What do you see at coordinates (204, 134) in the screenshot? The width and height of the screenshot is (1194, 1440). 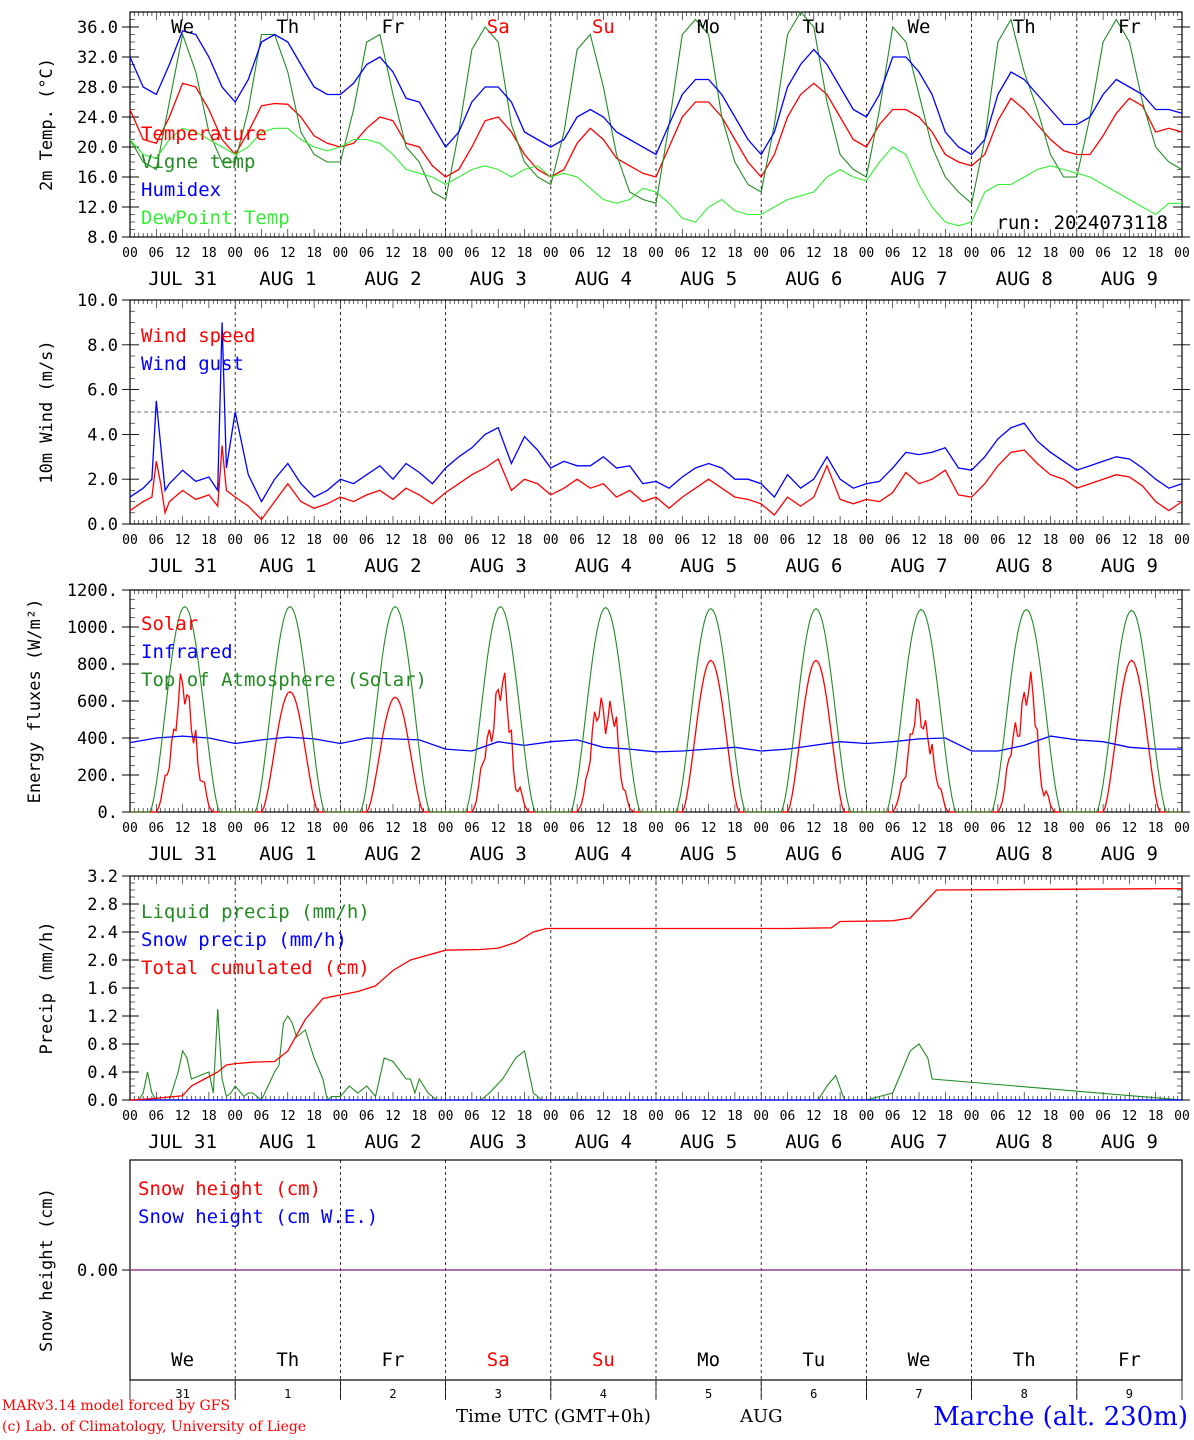 I see `legend-entry: Temperature` at bounding box center [204, 134].